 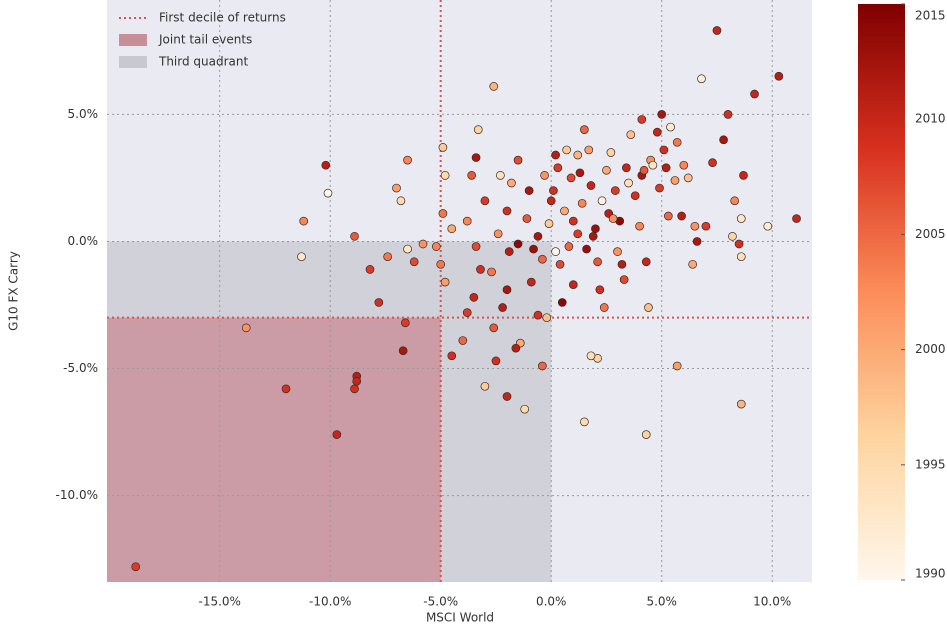 I want to click on legend-label: First decile of returns, so click(x=222, y=18).